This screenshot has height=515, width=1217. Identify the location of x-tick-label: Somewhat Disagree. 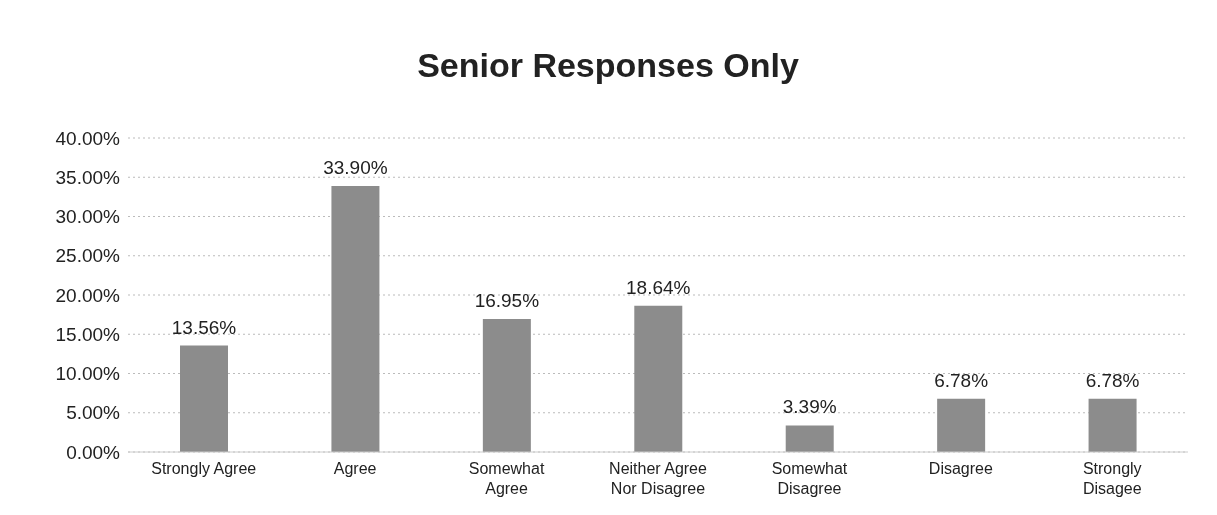
(809, 478).